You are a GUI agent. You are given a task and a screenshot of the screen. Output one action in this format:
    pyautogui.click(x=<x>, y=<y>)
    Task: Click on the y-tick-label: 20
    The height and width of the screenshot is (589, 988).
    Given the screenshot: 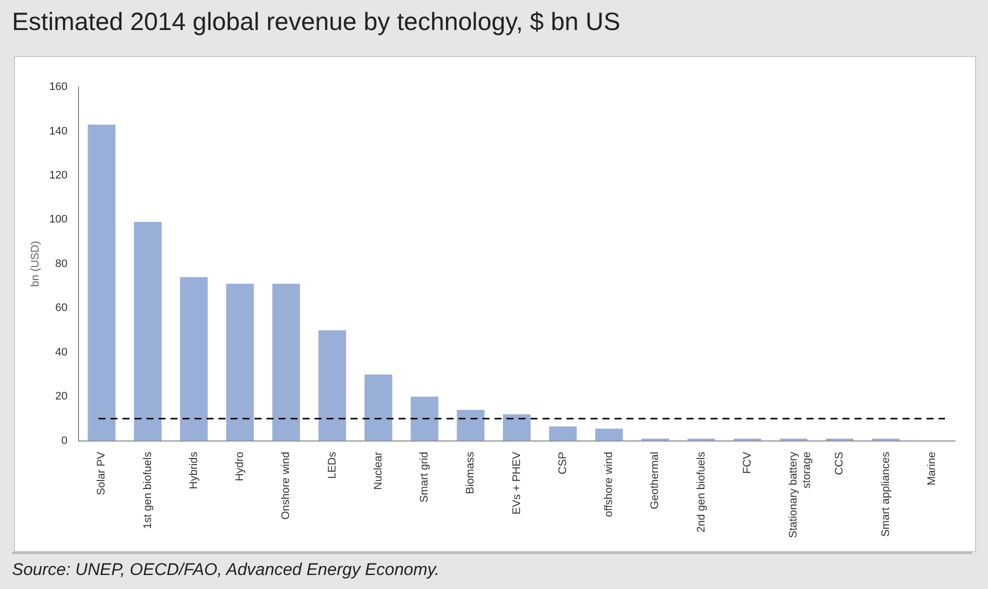 What is the action you would take?
    pyautogui.click(x=61, y=396)
    